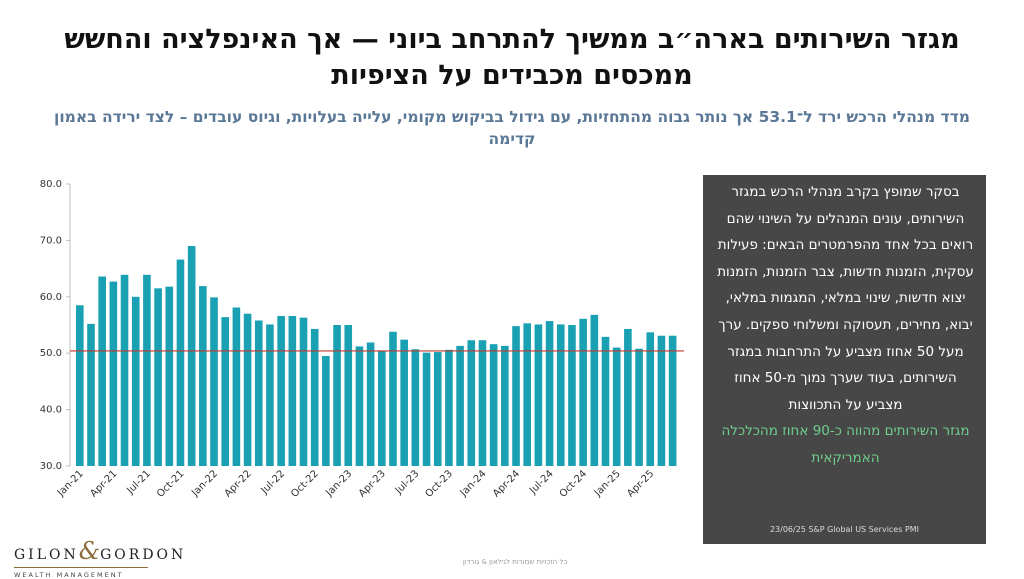 The height and width of the screenshot is (579, 1024). What do you see at coordinates (51, 297) in the screenshot?
I see `y-tick-label: 60.0` at bounding box center [51, 297].